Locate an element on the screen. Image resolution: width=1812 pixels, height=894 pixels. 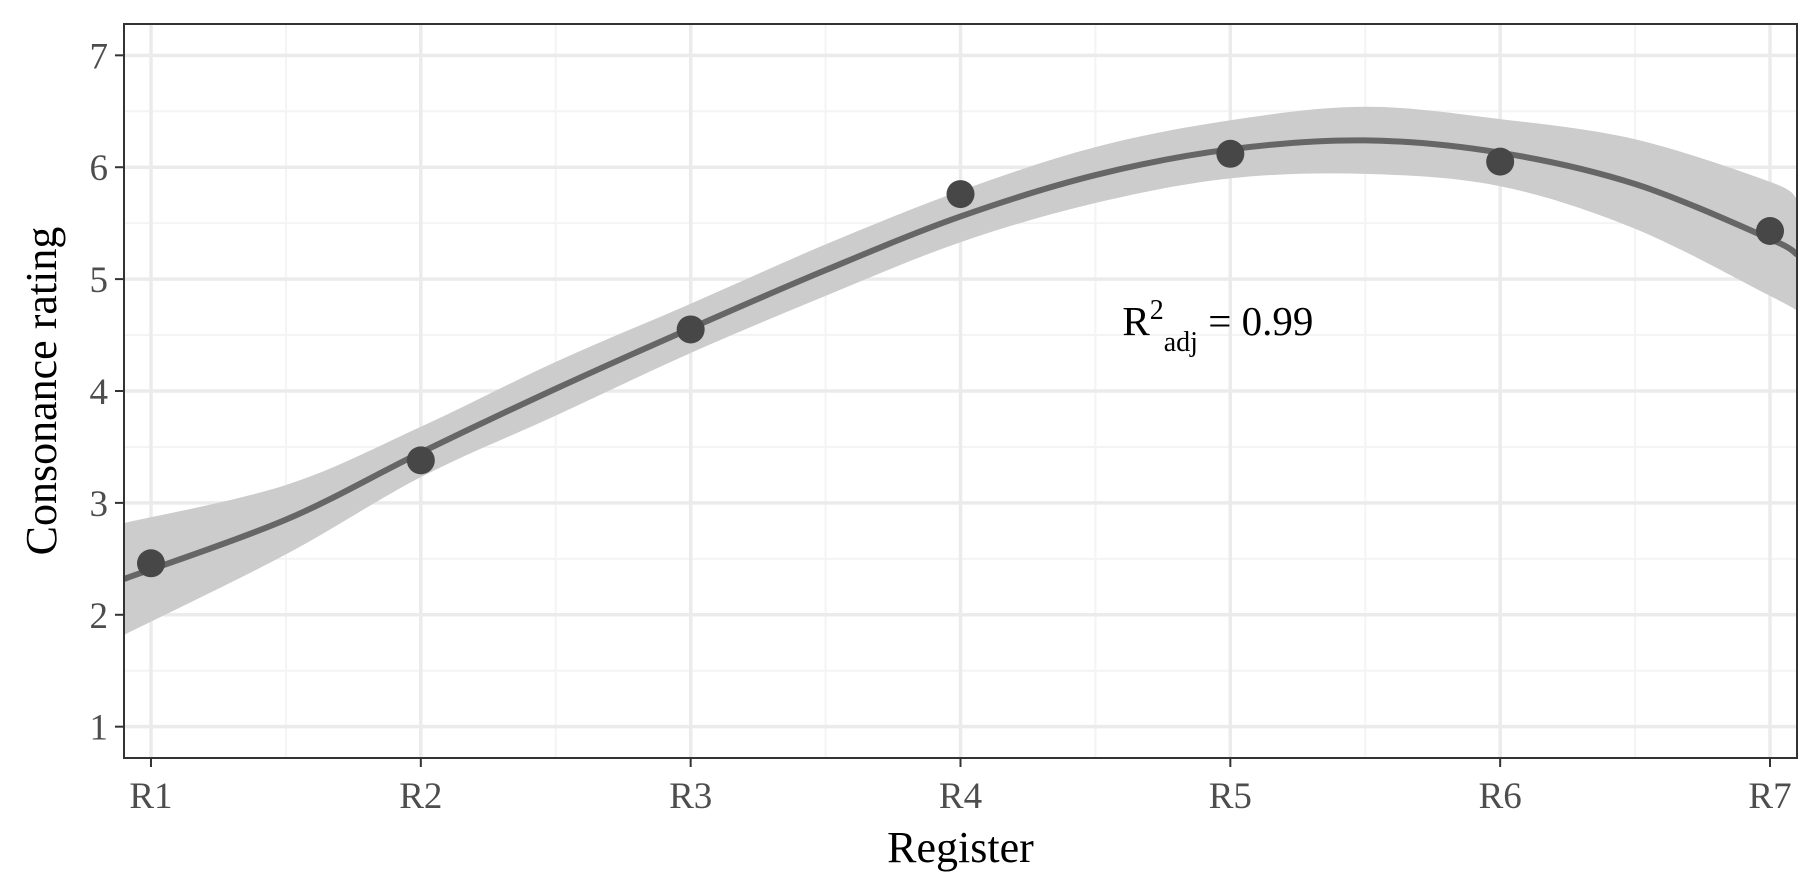
x-tick-label: R3 is located at coordinates (690, 796).